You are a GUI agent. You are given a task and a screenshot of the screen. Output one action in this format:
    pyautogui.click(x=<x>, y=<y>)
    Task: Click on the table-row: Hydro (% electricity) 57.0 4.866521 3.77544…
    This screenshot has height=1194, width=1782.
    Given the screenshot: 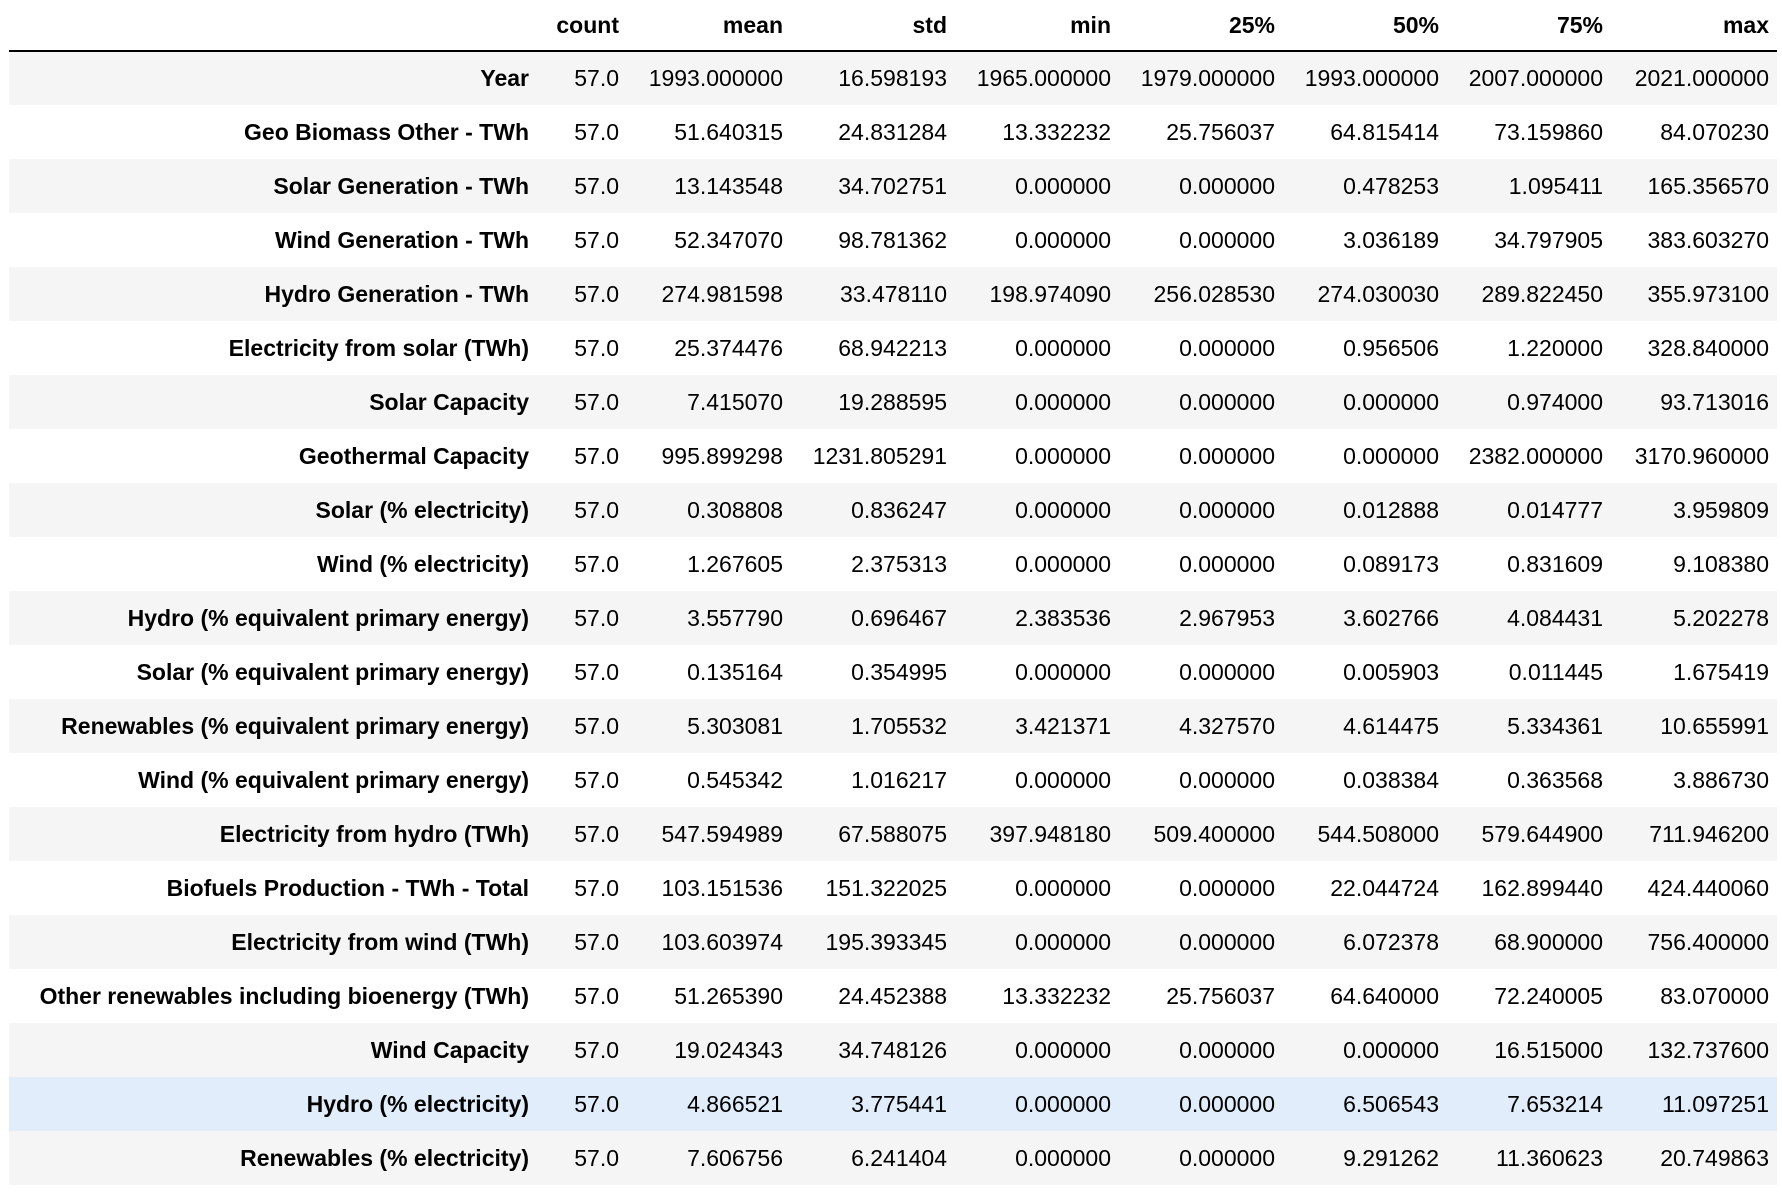 What is the action you would take?
    pyautogui.click(x=893, y=1104)
    